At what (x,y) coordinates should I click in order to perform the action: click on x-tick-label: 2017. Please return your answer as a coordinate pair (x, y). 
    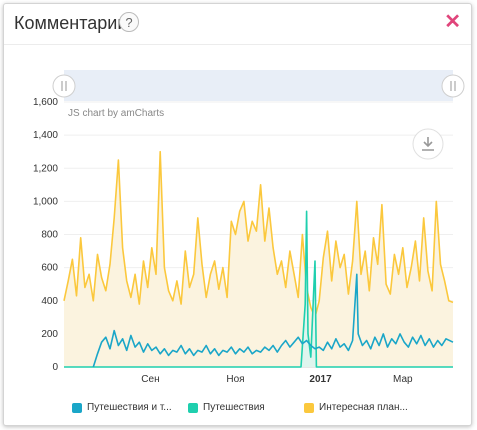
    Looking at the image, I should click on (320, 379).